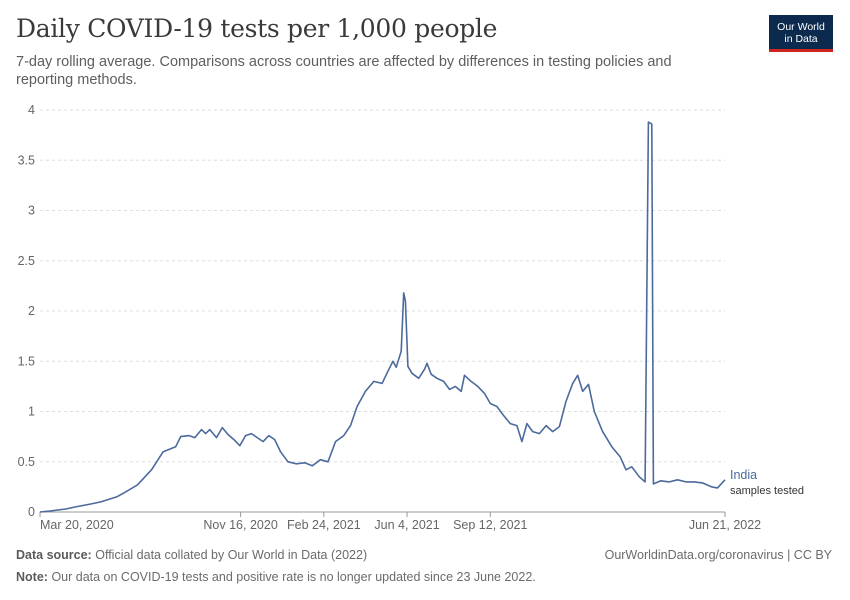  Describe the element at coordinates (26, 261) in the screenshot. I see `y-tick-label: 2.5` at that location.